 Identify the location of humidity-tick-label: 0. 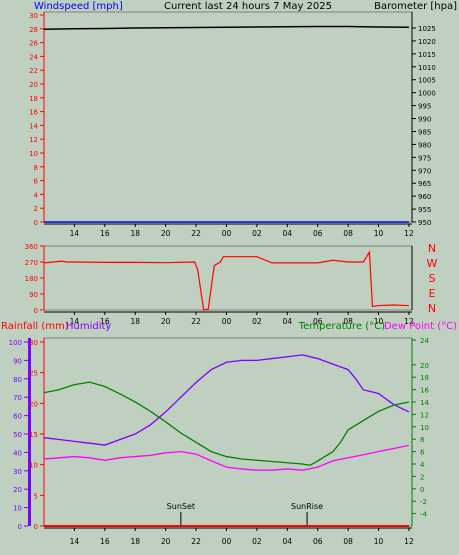
(20, 527).